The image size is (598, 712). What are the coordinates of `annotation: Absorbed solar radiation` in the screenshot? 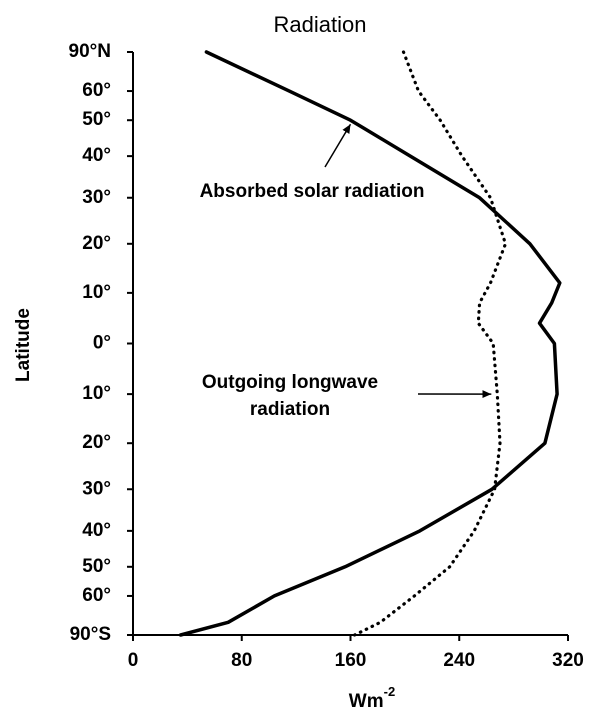 It's located at (312, 191).